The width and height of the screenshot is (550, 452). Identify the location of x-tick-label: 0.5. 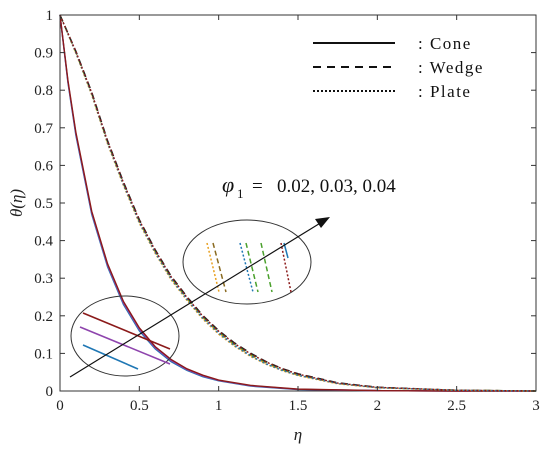
(139, 406).